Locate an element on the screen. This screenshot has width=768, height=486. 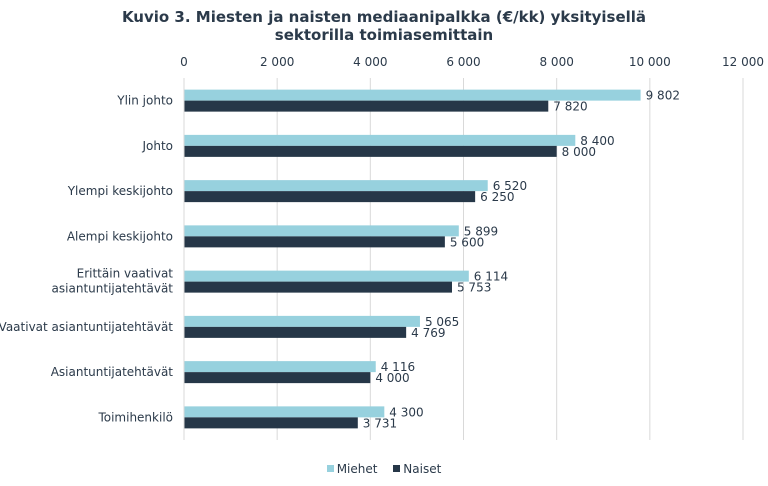
data-label: 4 300 is located at coordinates (406, 412).